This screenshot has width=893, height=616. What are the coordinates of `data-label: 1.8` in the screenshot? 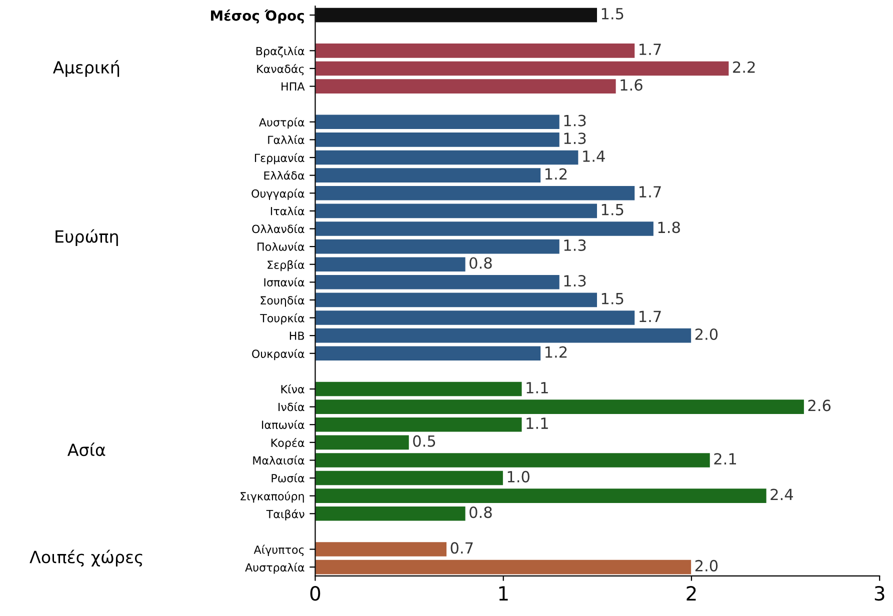 It's located at (669, 228).